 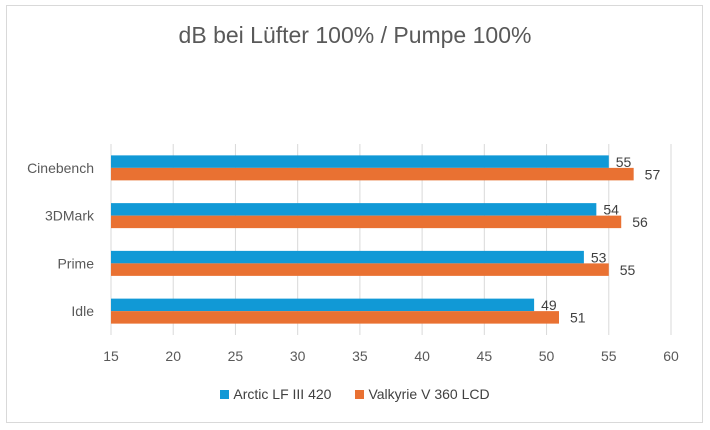 What do you see at coordinates (70, 216) in the screenshot?
I see `y-category-label: 3DMark` at bounding box center [70, 216].